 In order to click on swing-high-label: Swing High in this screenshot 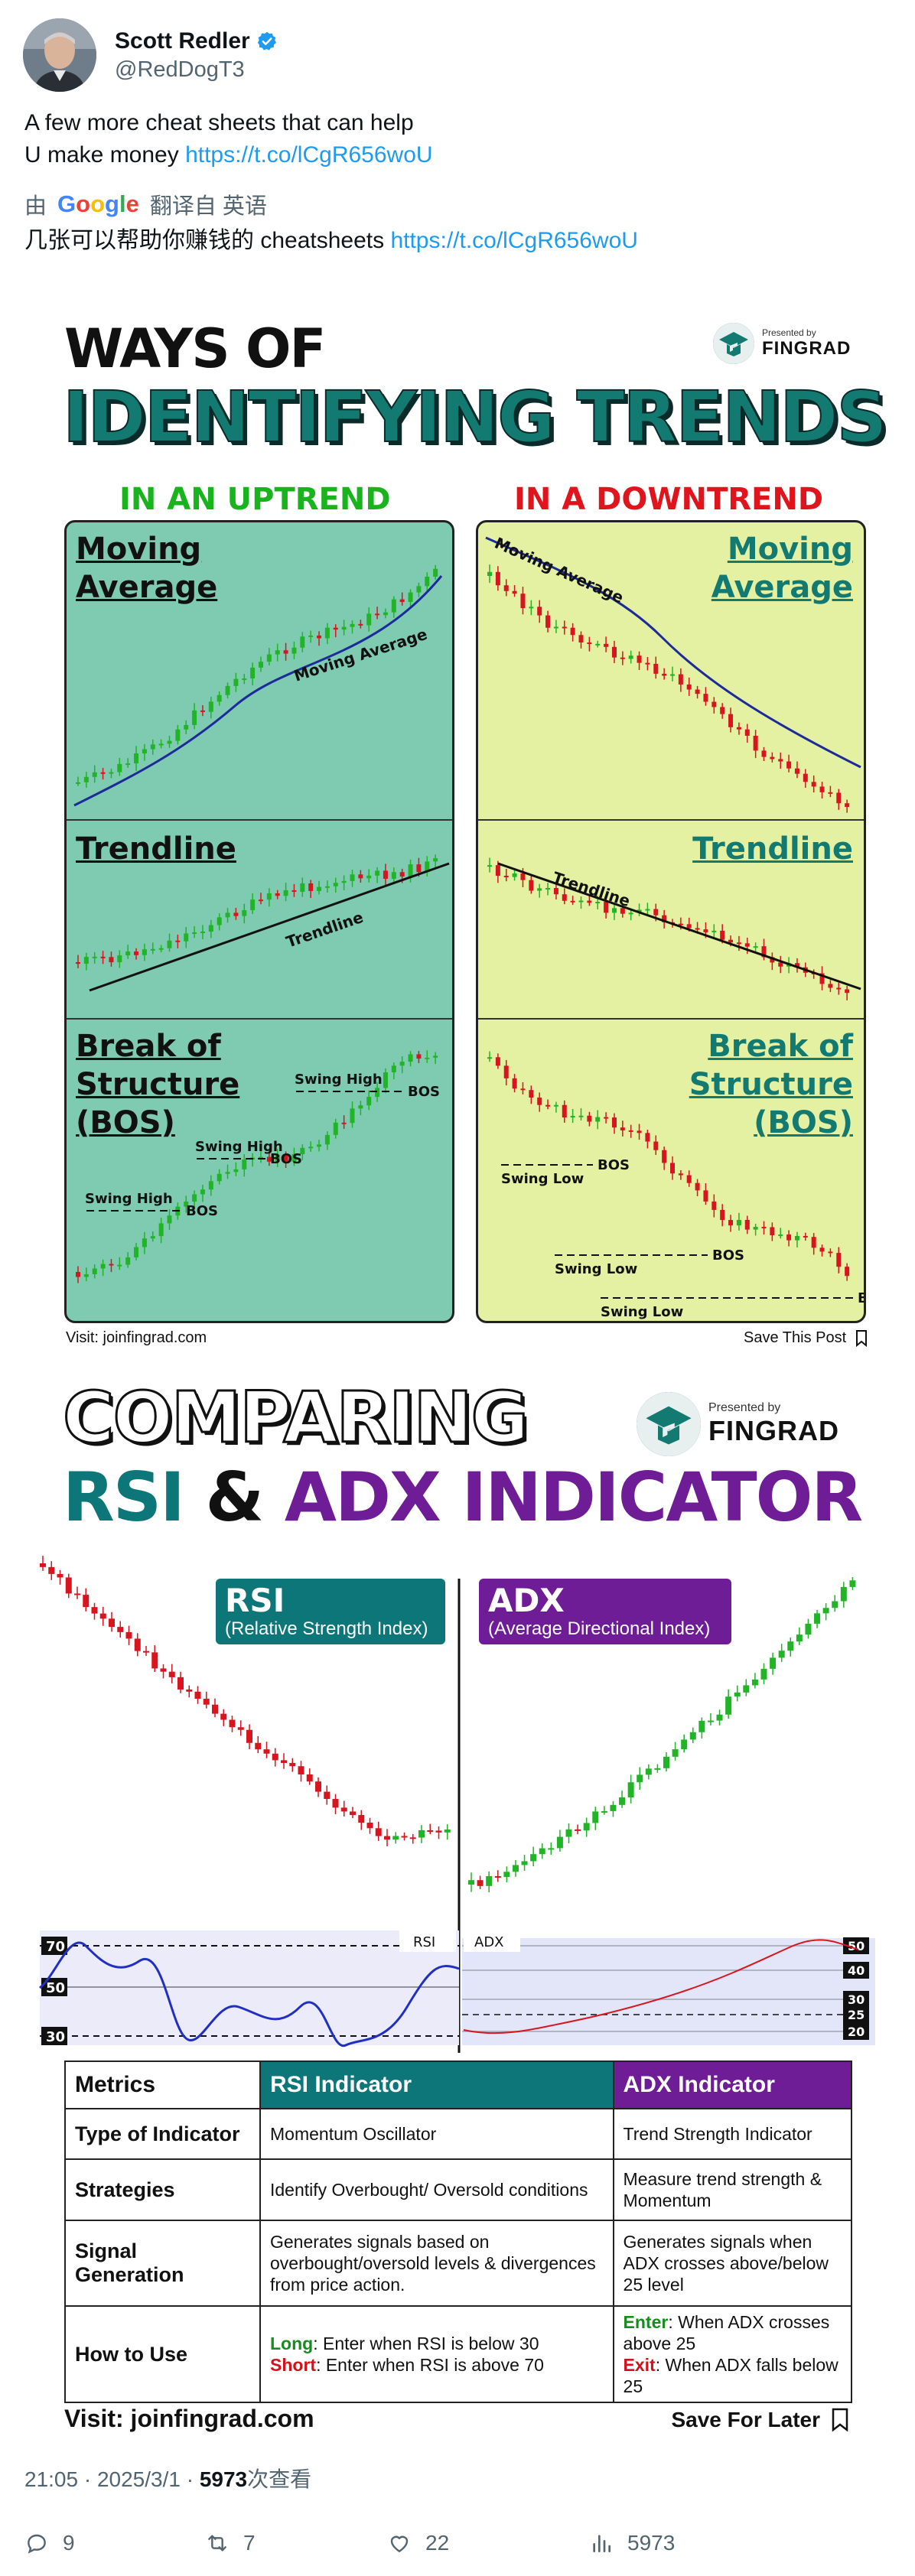, I will do `click(129, 1199)`.